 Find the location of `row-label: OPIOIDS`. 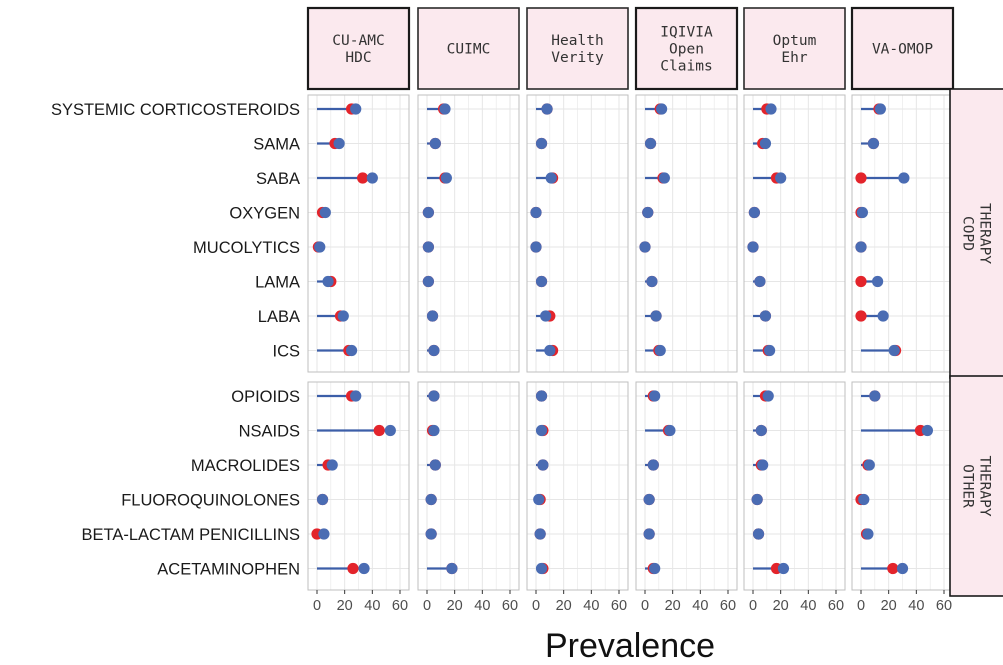

row-label: OPIOIDS is located at coordinates (265, 397).